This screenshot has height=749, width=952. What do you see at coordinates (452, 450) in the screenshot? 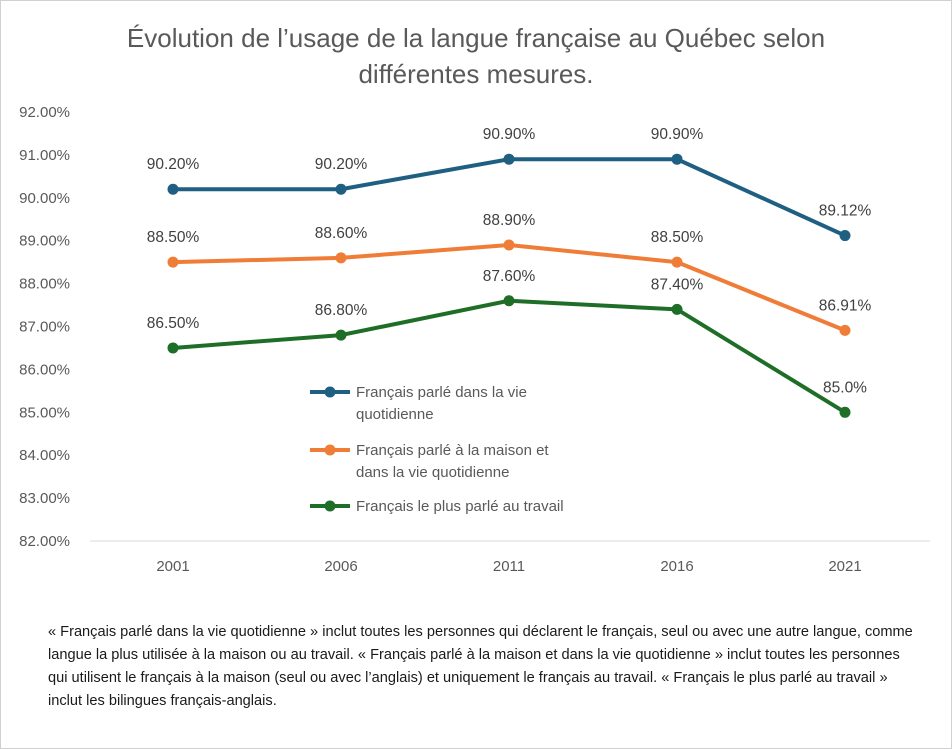
I see `legend-label: Français parlé à la maison et` at bounding box center [452, 450].